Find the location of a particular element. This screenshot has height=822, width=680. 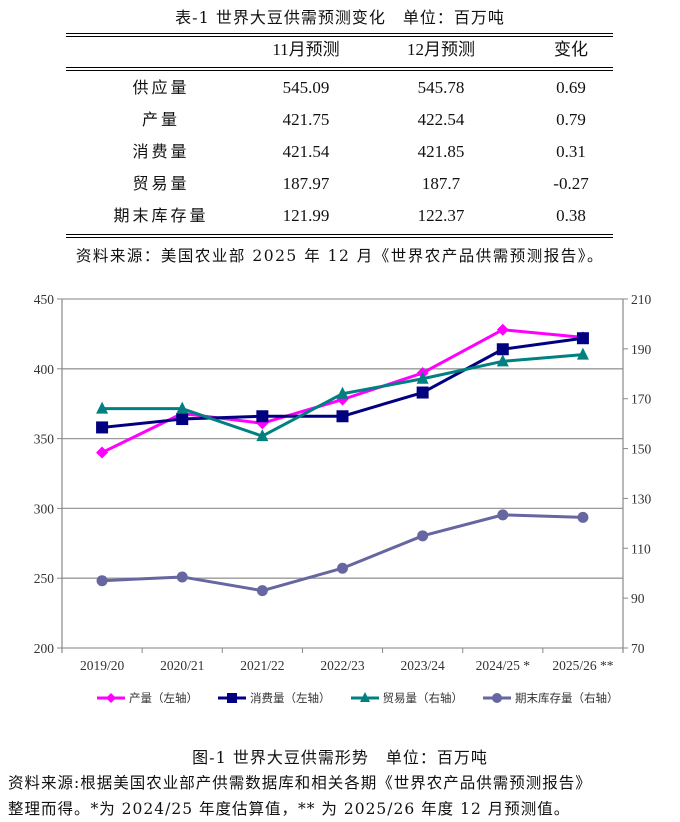

left-tick-label: 300 is located at coordinates (44, 508).